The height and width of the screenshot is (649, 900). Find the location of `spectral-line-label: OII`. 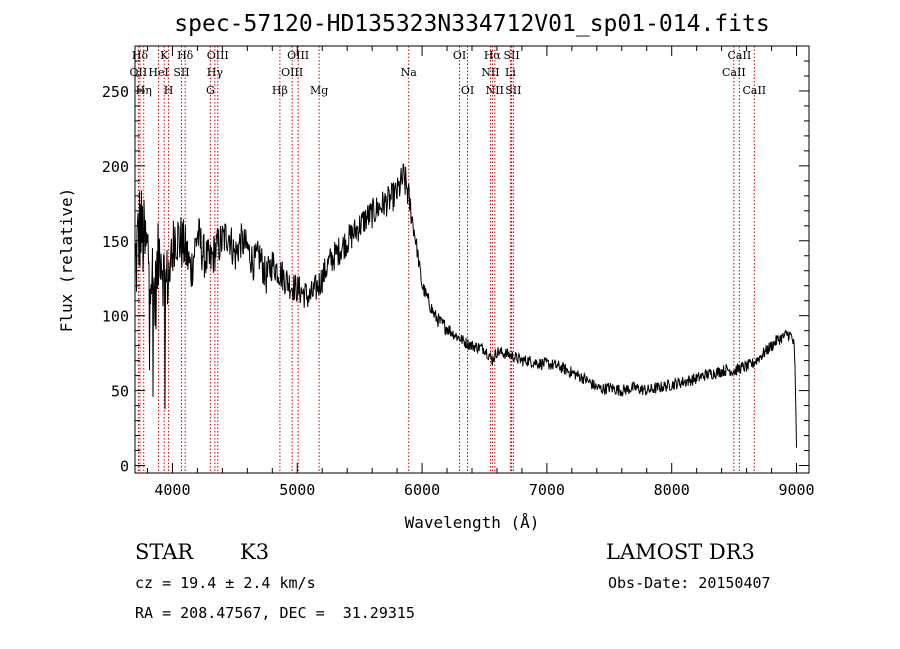

spectral-line-label: OII is located at coordinates (139, 72).